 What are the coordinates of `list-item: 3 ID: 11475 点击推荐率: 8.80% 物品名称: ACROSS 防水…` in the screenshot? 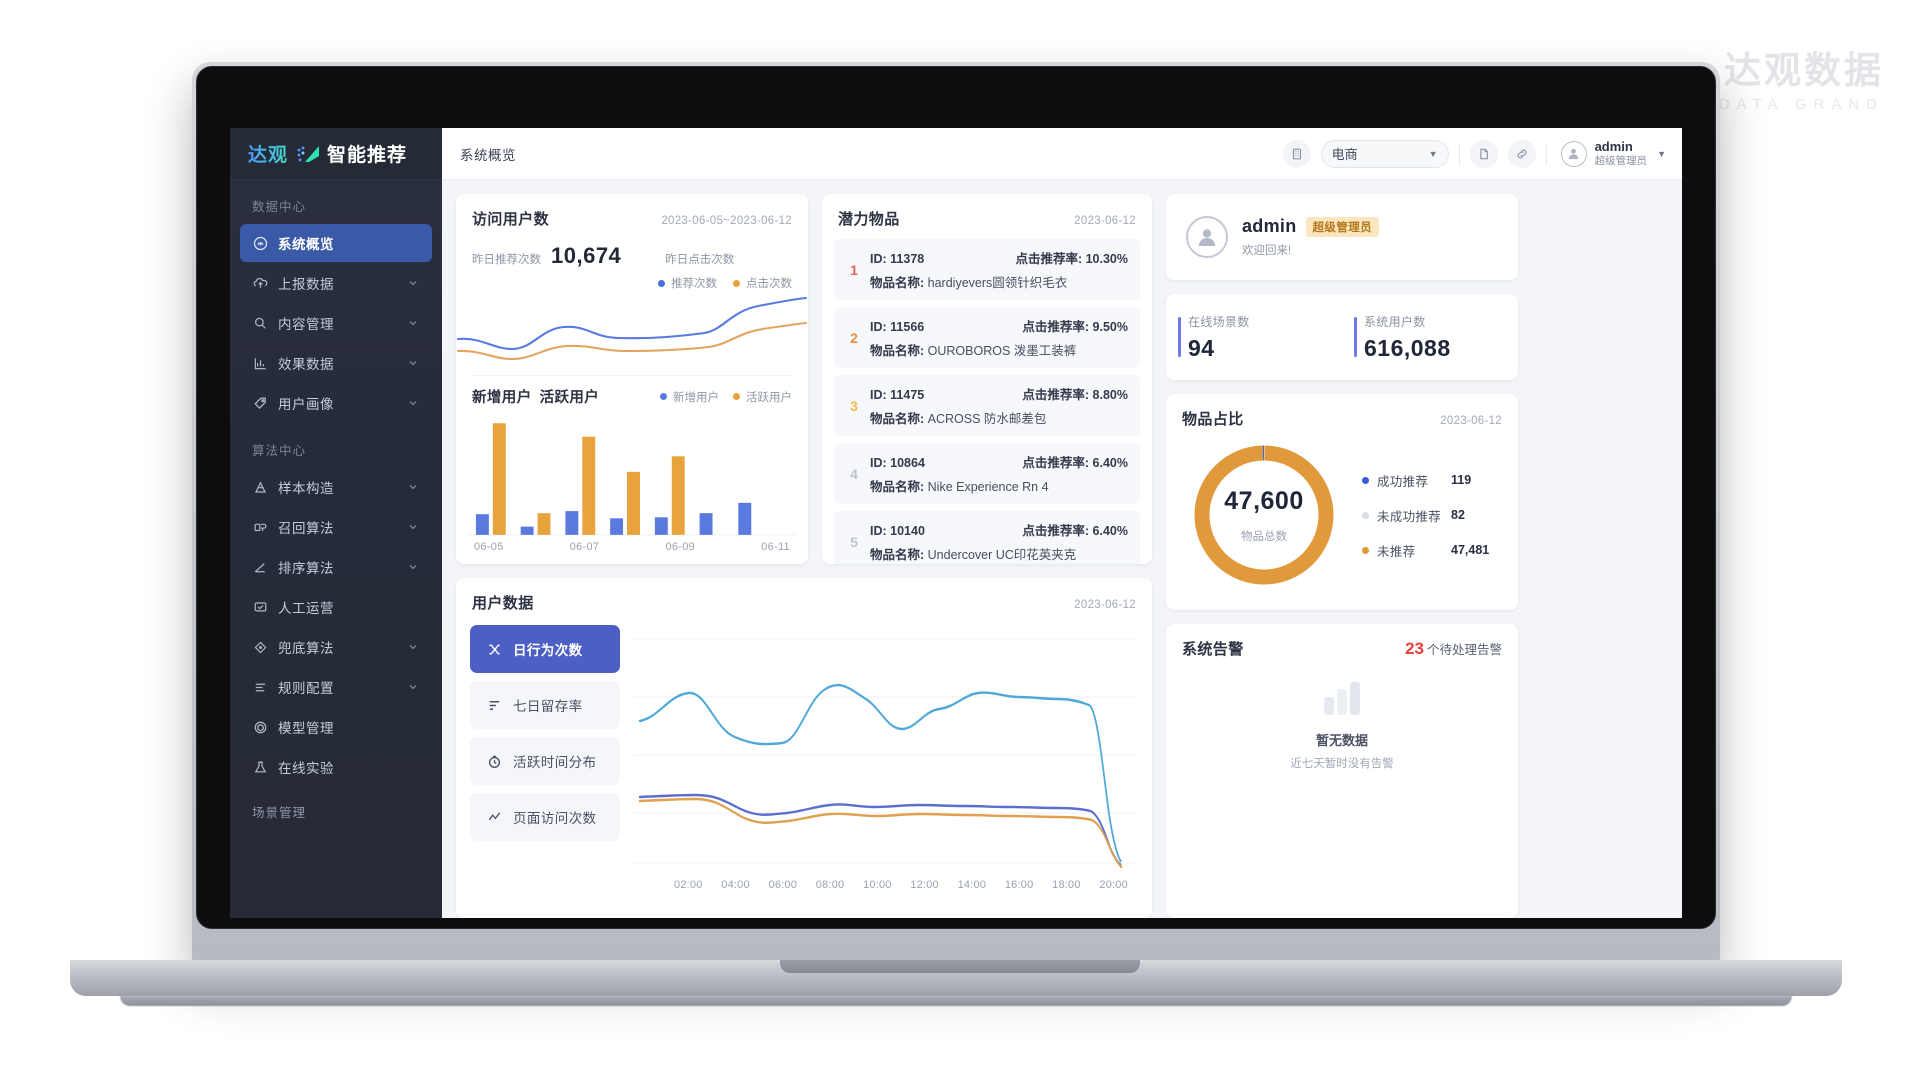 It's located at (987, 405).